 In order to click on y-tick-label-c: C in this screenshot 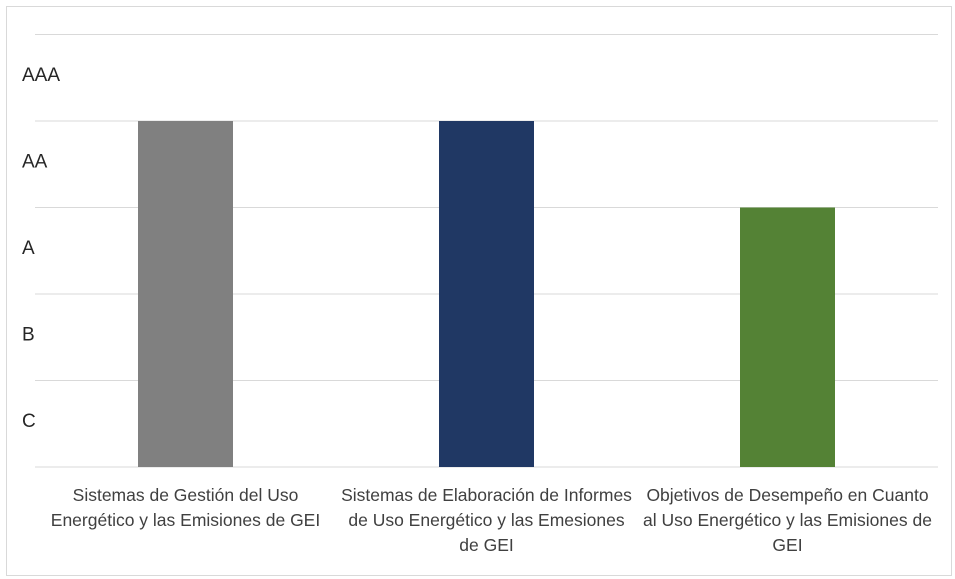, I will do `click(29, 421)`.